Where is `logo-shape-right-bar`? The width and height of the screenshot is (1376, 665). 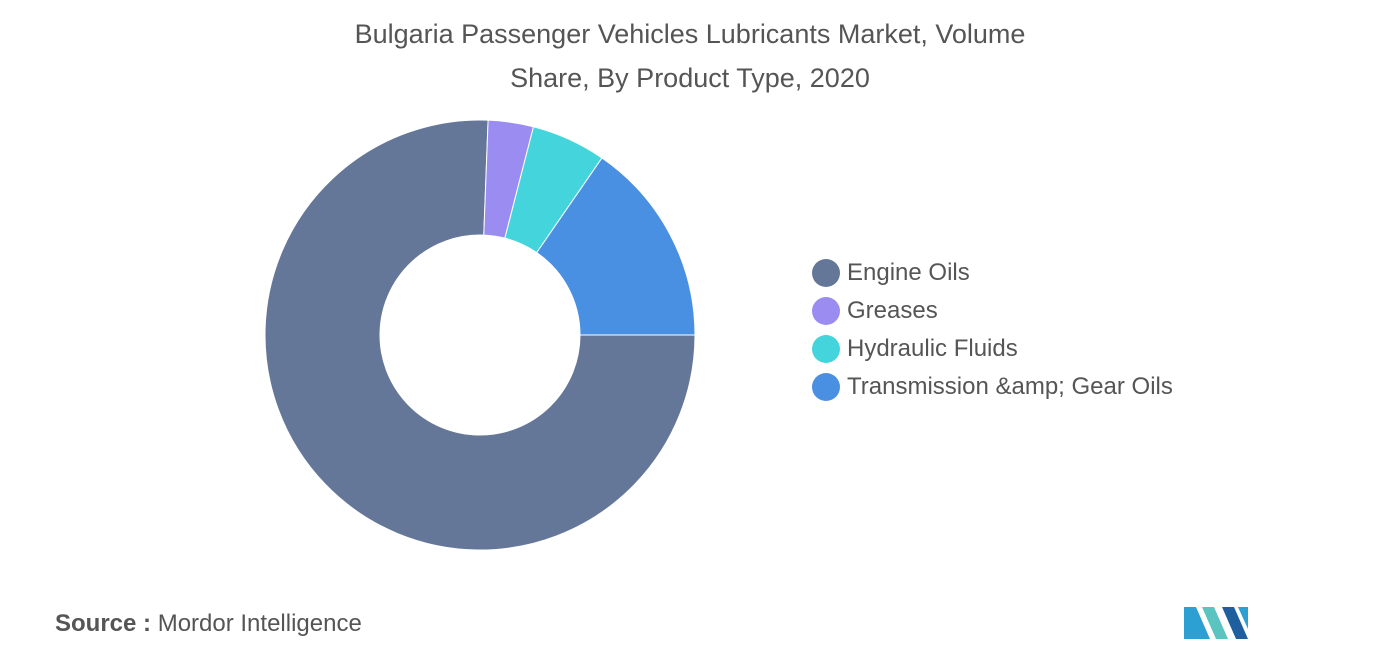 logo-shape-right-bar is located at coordinates (1243, 618).